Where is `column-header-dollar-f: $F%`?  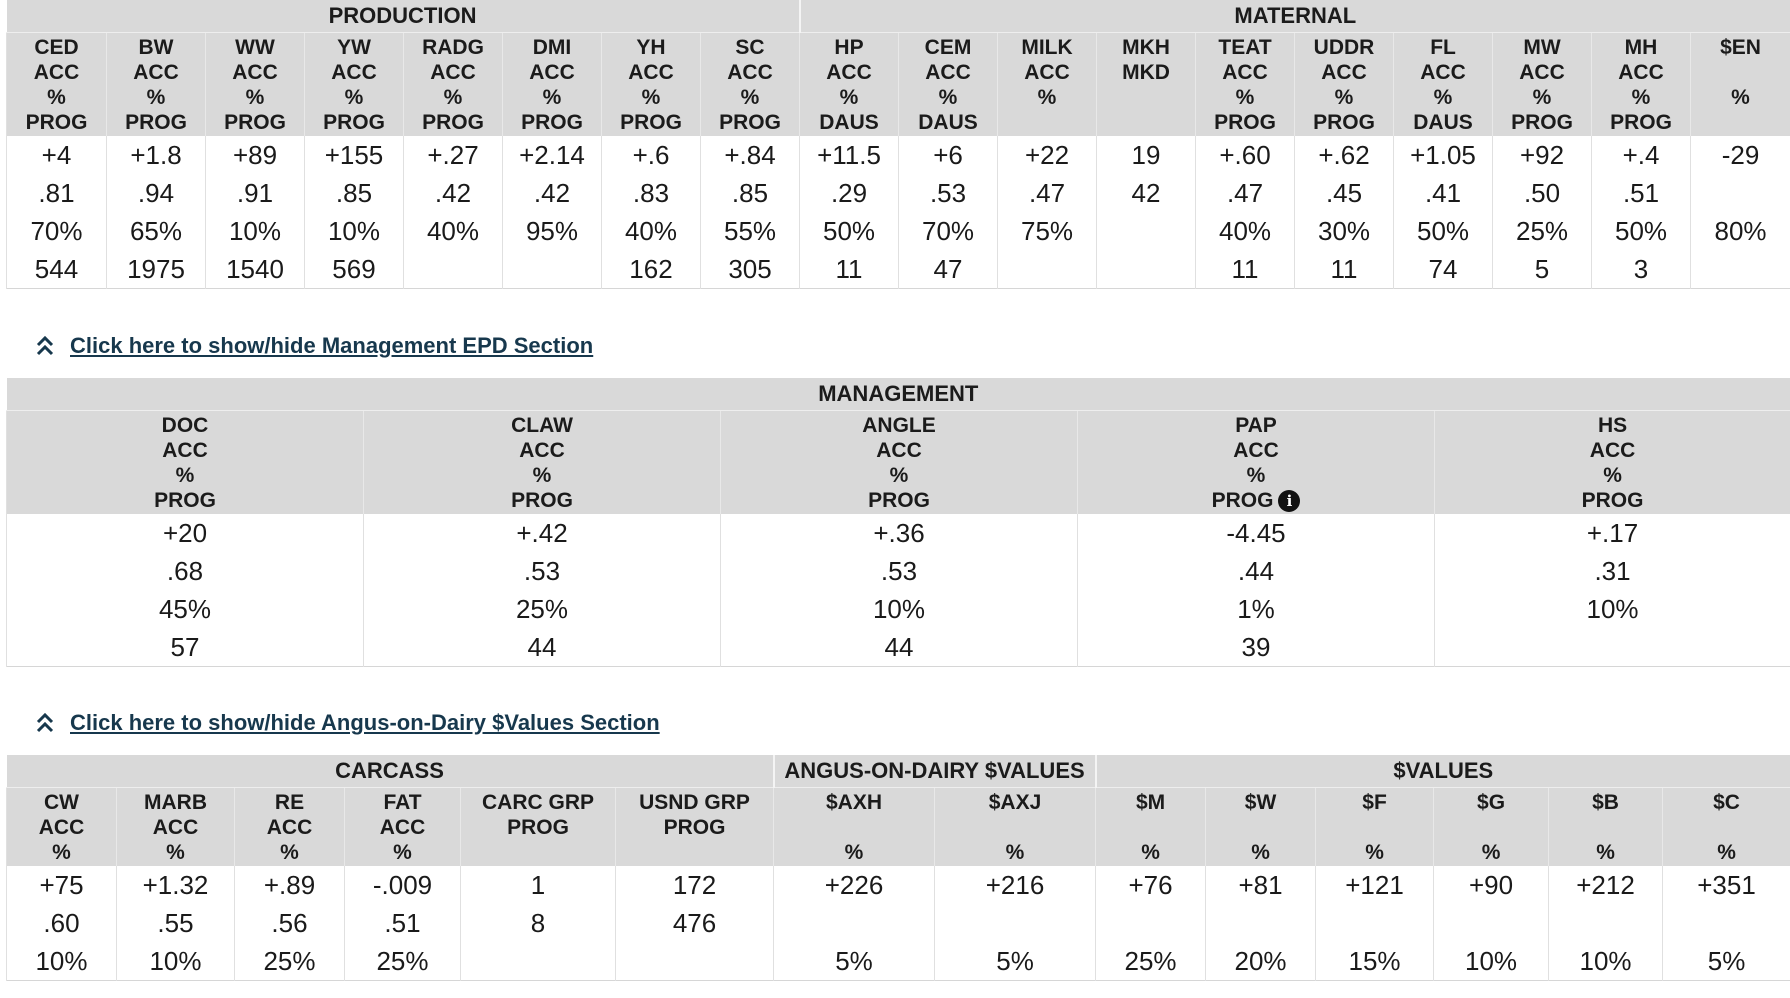
column-header-dollar-f: $F% is located at coordinates (1375, 826).